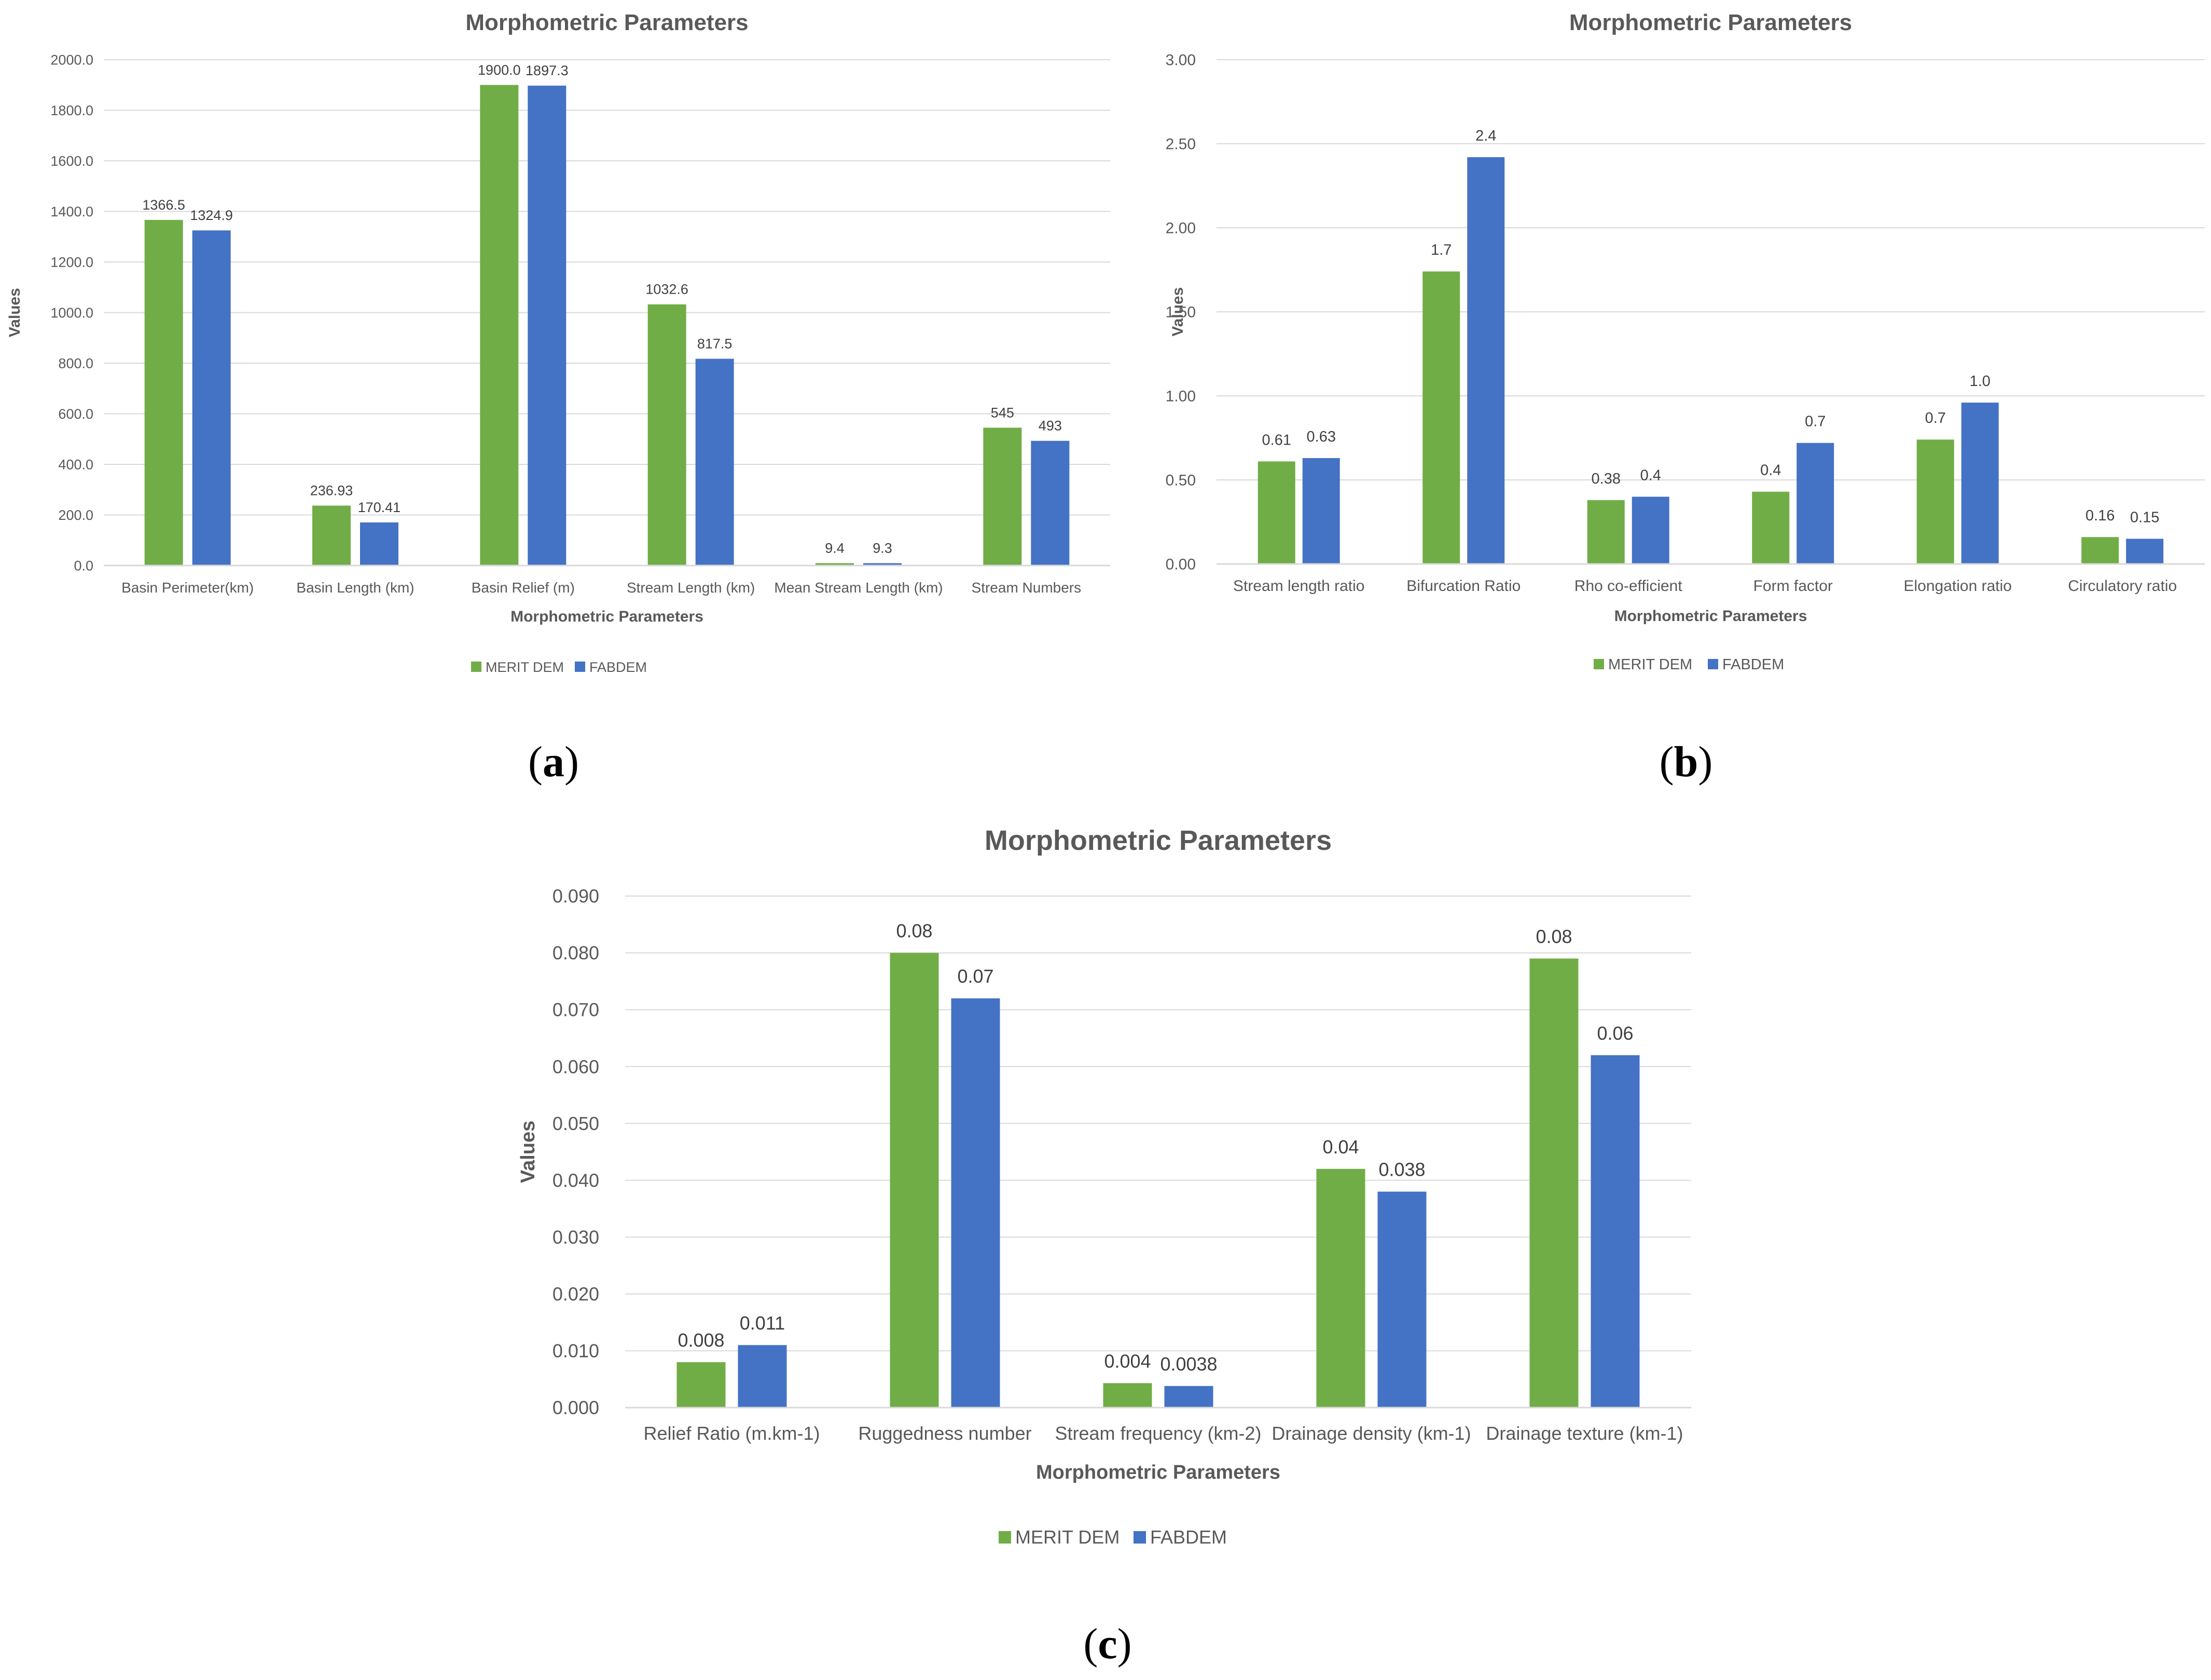 Image resolution: width=2211 pixels, height=1680 pixels. I want to click on data-label: 0.038, so click(1402, 1169).